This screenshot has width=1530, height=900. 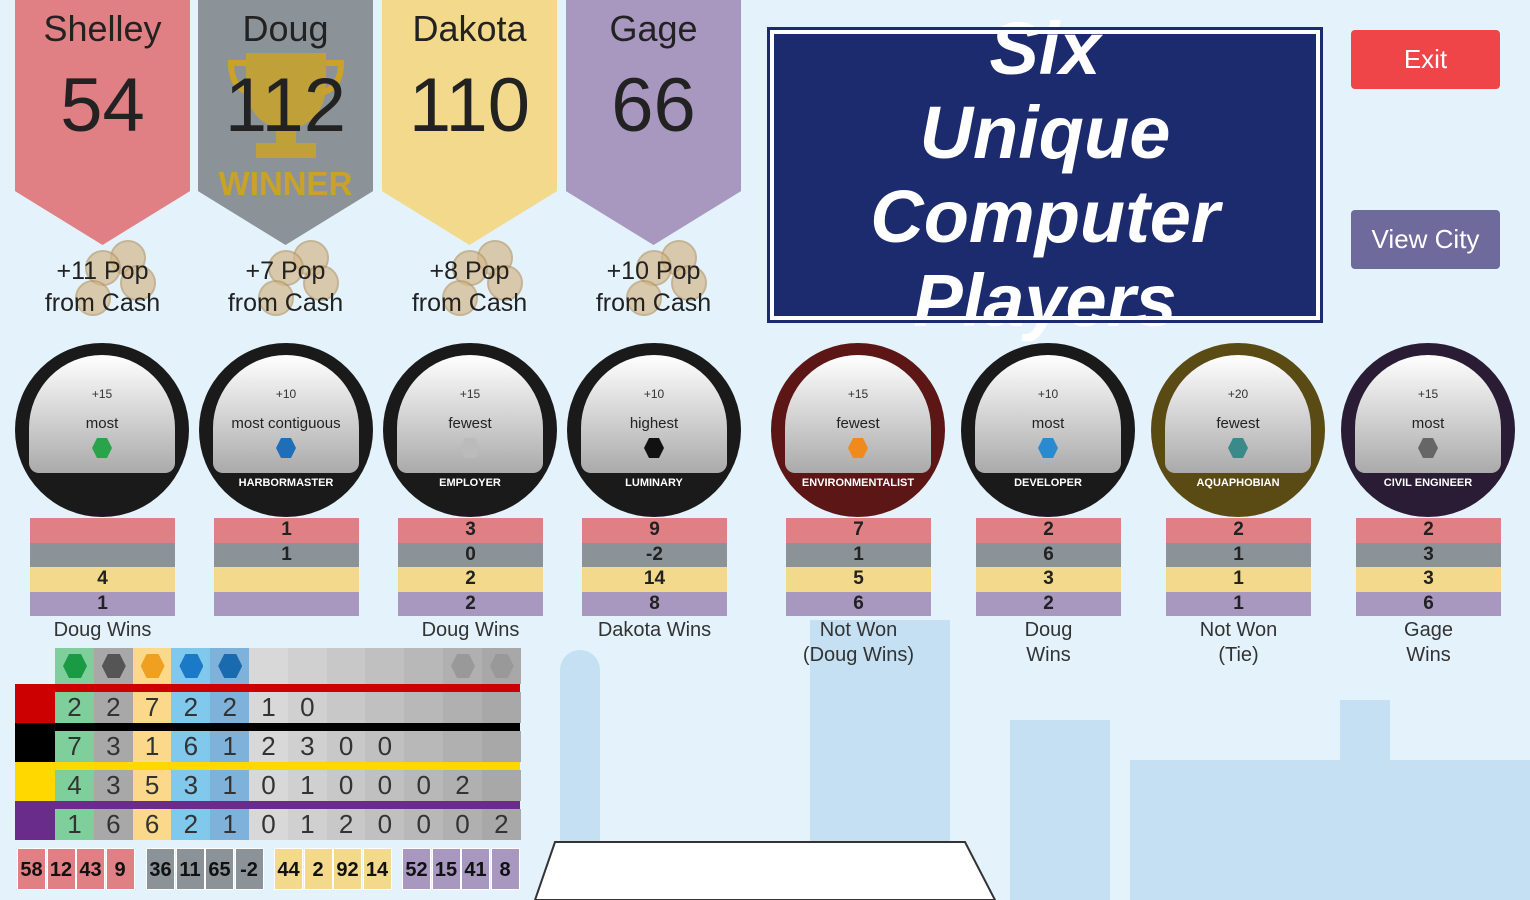 What do you see at coordinates (654, 394) in the screenshot?
I see `goal-points: +10` at bounding box center [654, 394].